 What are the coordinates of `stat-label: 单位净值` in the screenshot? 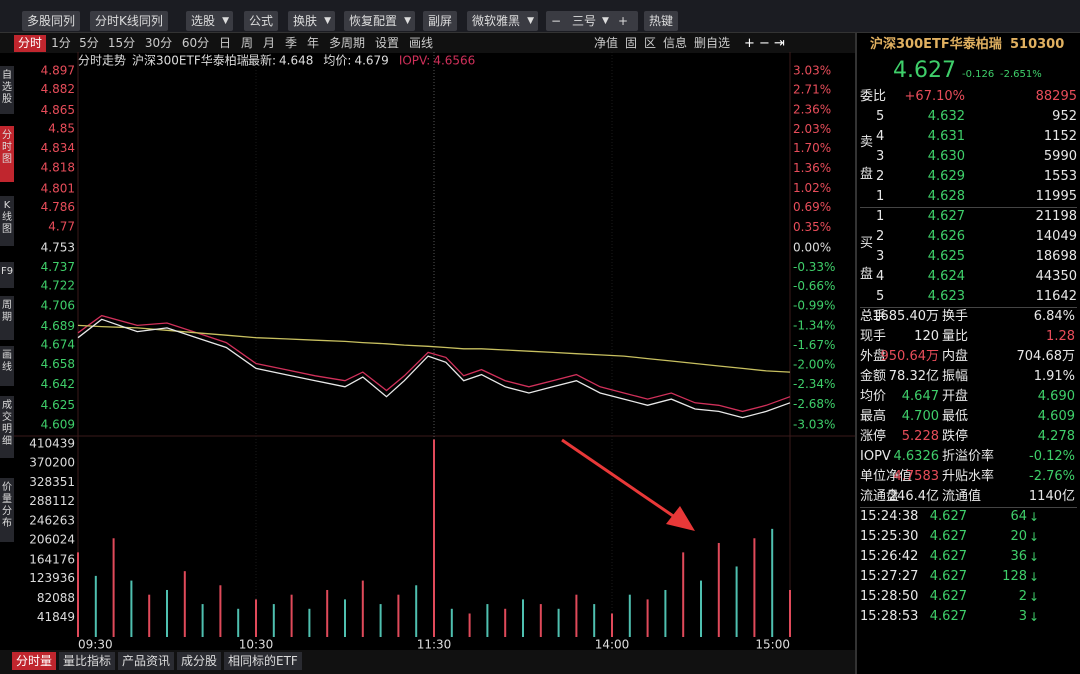 It's located at (886, 476).